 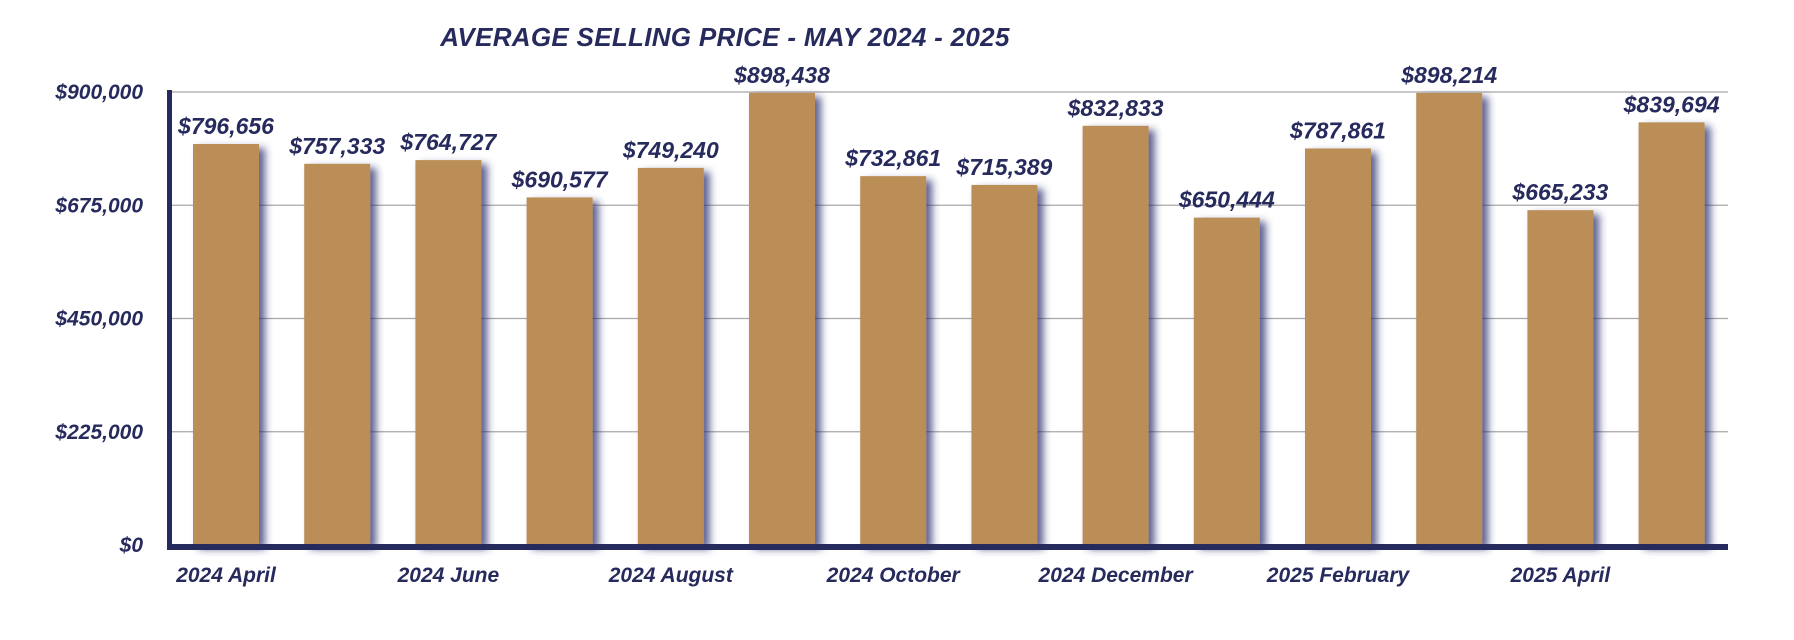 What do you see at coordinates (98, 205) in the screenshot?
I see `y-tick-label: $675,000` at bounding box center [98, 205].